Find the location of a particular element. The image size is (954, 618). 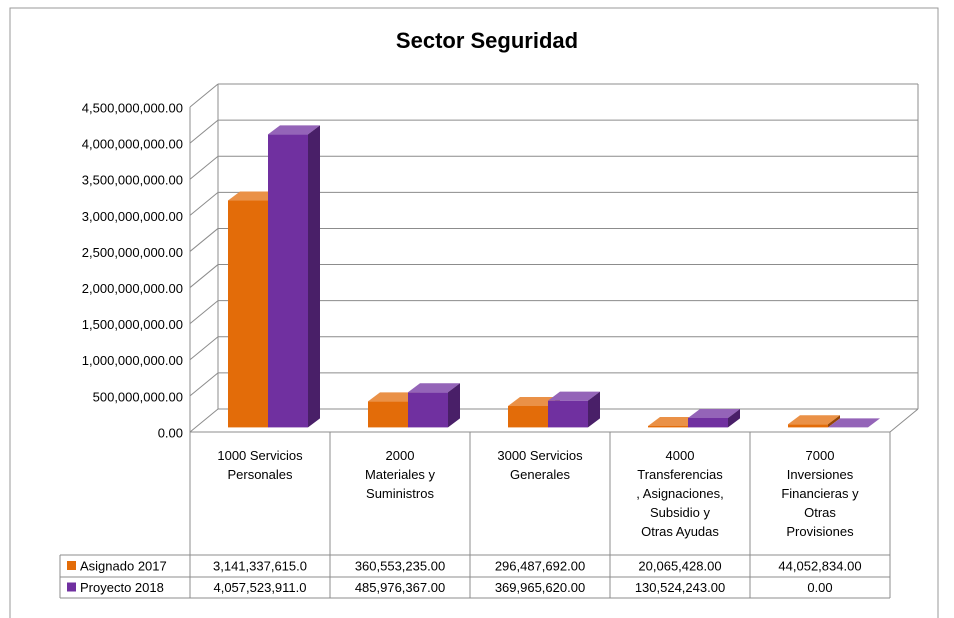

table-value: 44,052,834.00 is located at coordinates (819, 565).